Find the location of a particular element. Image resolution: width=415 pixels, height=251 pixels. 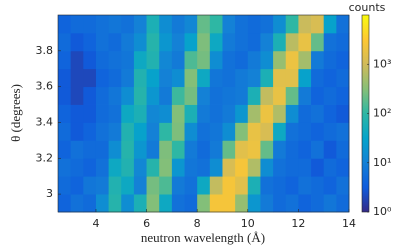

x-tick-label: 8 is located at coordinates (197, 223).